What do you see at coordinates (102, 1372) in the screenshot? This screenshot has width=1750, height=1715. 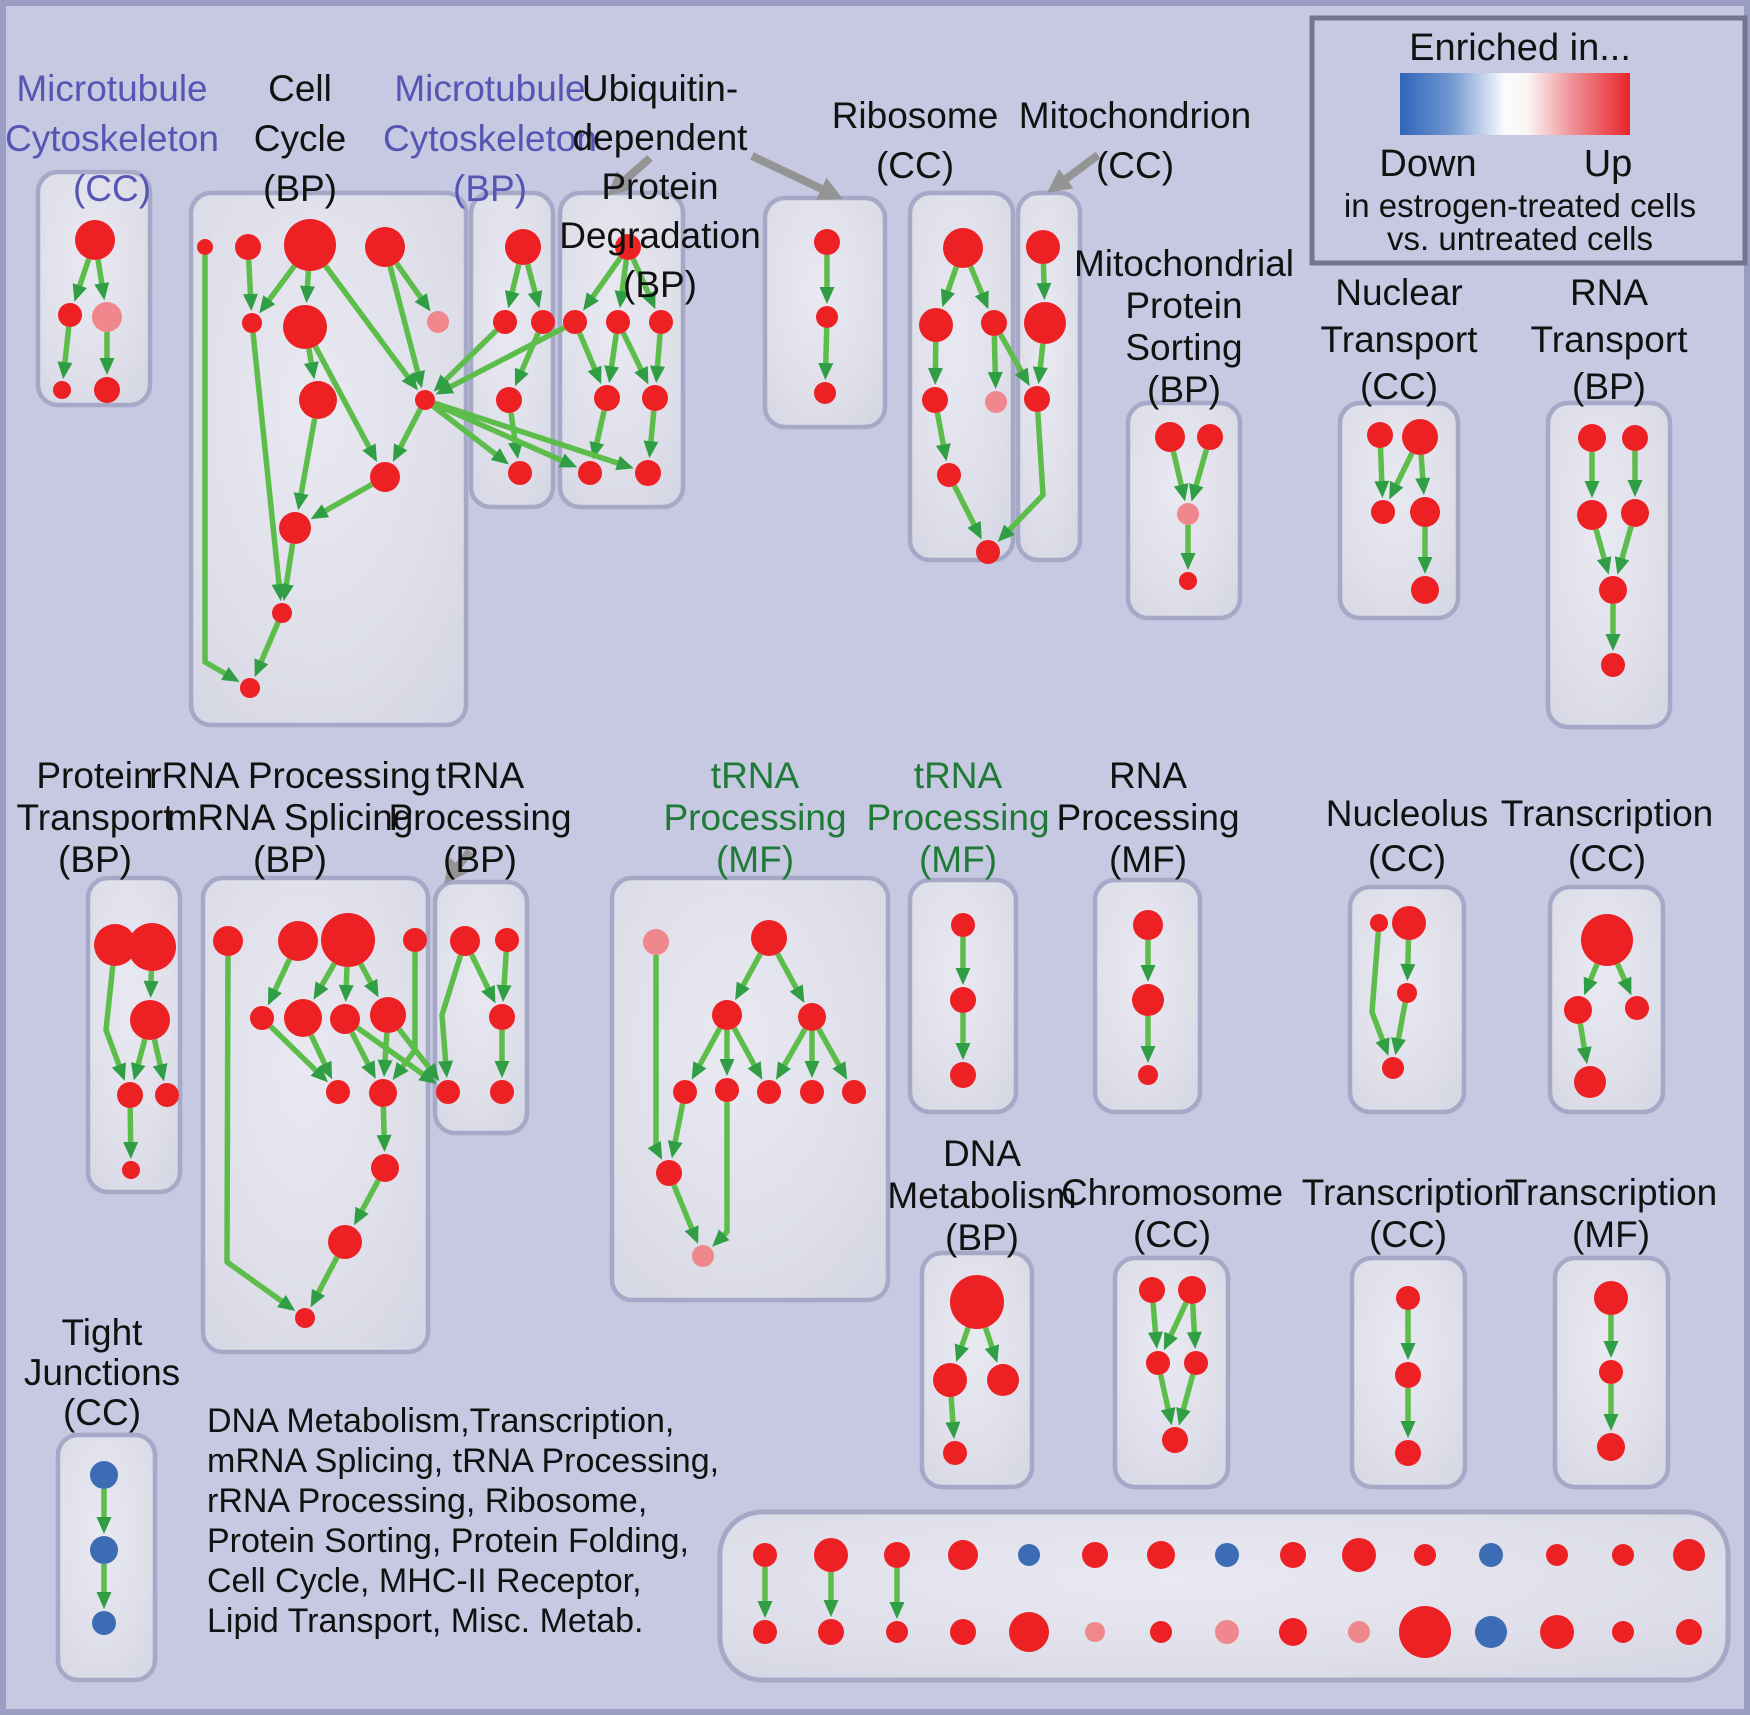 I see `cluster-label-tight-junctions-cc-line: Junctions` at bounding box center [102, 1372].